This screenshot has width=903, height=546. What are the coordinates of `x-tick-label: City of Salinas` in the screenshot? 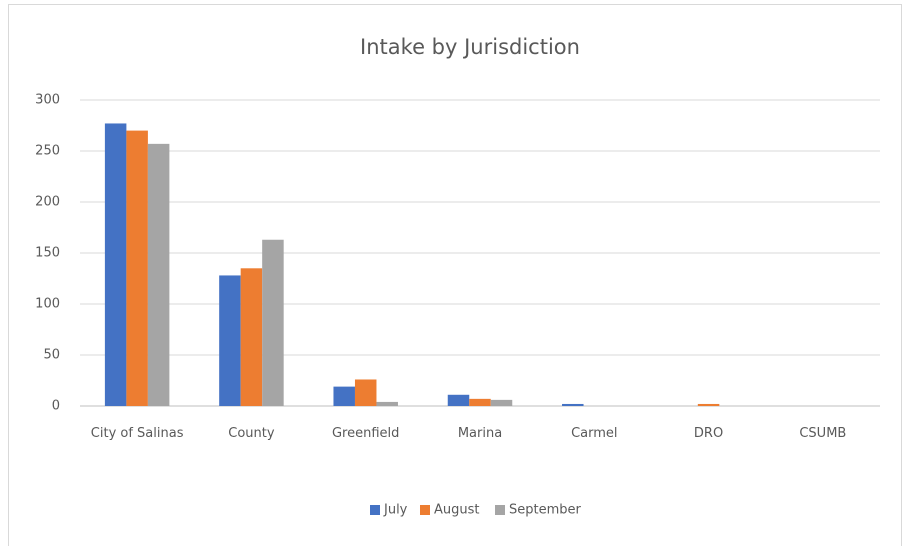 It's located at (137, 433).